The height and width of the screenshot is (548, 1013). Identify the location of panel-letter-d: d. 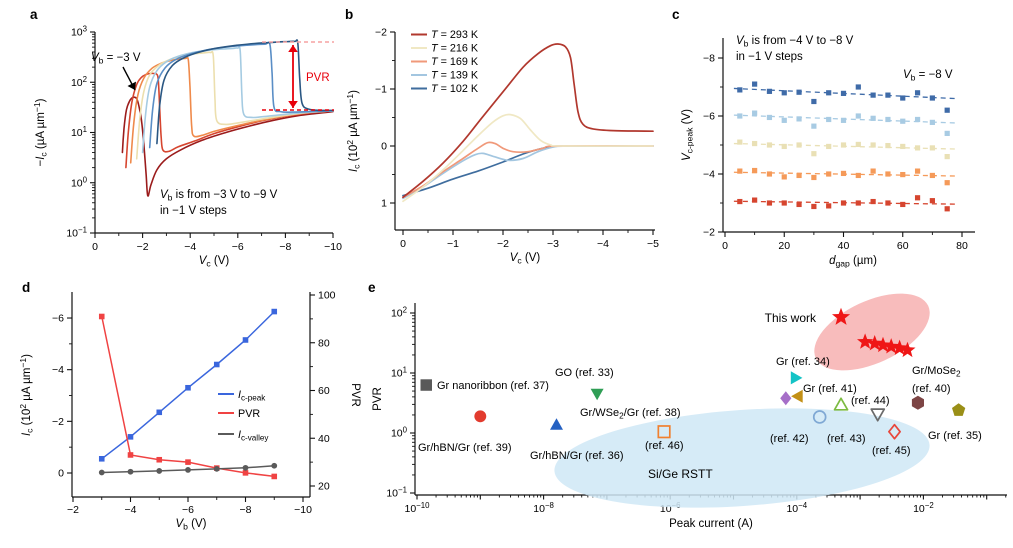
(26, 287).